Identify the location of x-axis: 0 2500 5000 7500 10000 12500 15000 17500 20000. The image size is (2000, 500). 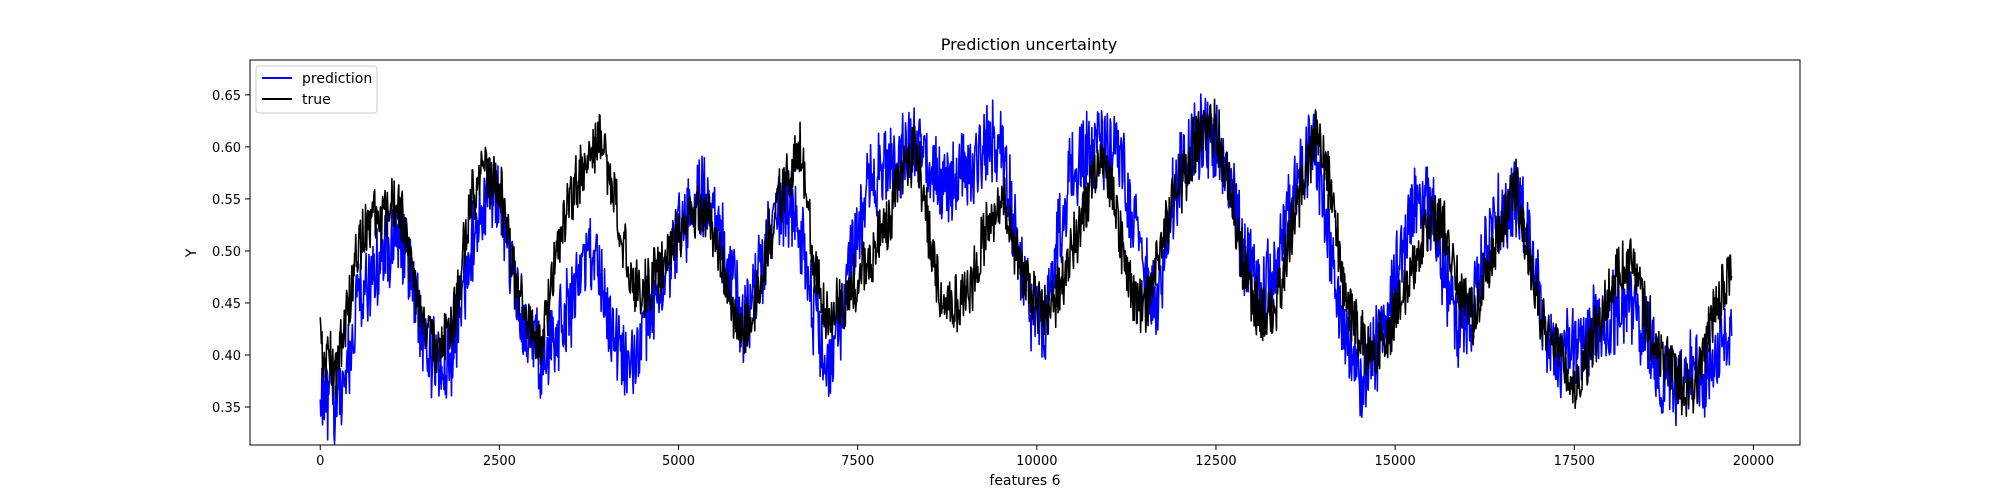
(1045, 457).